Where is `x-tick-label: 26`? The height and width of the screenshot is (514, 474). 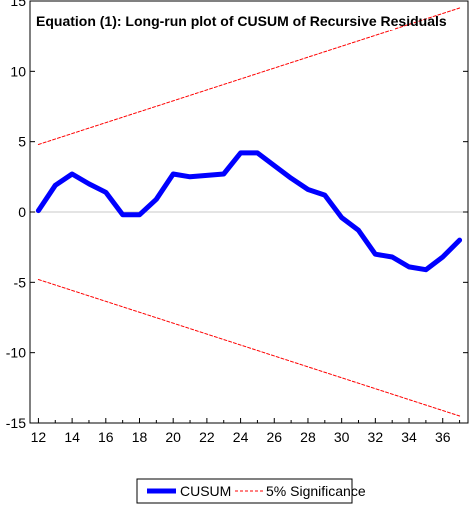 x-tick-label: 26 is located at coordinates (274, 437).